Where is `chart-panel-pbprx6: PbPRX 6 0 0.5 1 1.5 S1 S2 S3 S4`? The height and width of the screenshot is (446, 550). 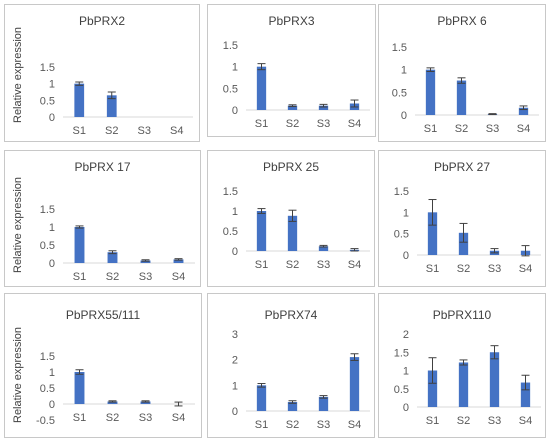 chart-panel-pbprx6: PbPRX 6 0 0.5 1 1.5 S1 S2 S3 S4 is located at coordinates (462, 73).